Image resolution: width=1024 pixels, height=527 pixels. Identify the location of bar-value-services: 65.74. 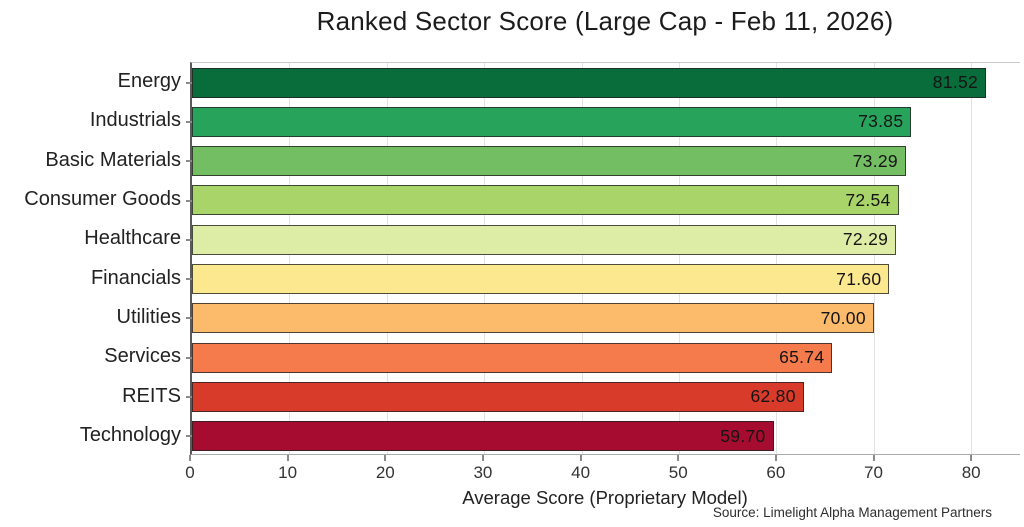
(802, 357).